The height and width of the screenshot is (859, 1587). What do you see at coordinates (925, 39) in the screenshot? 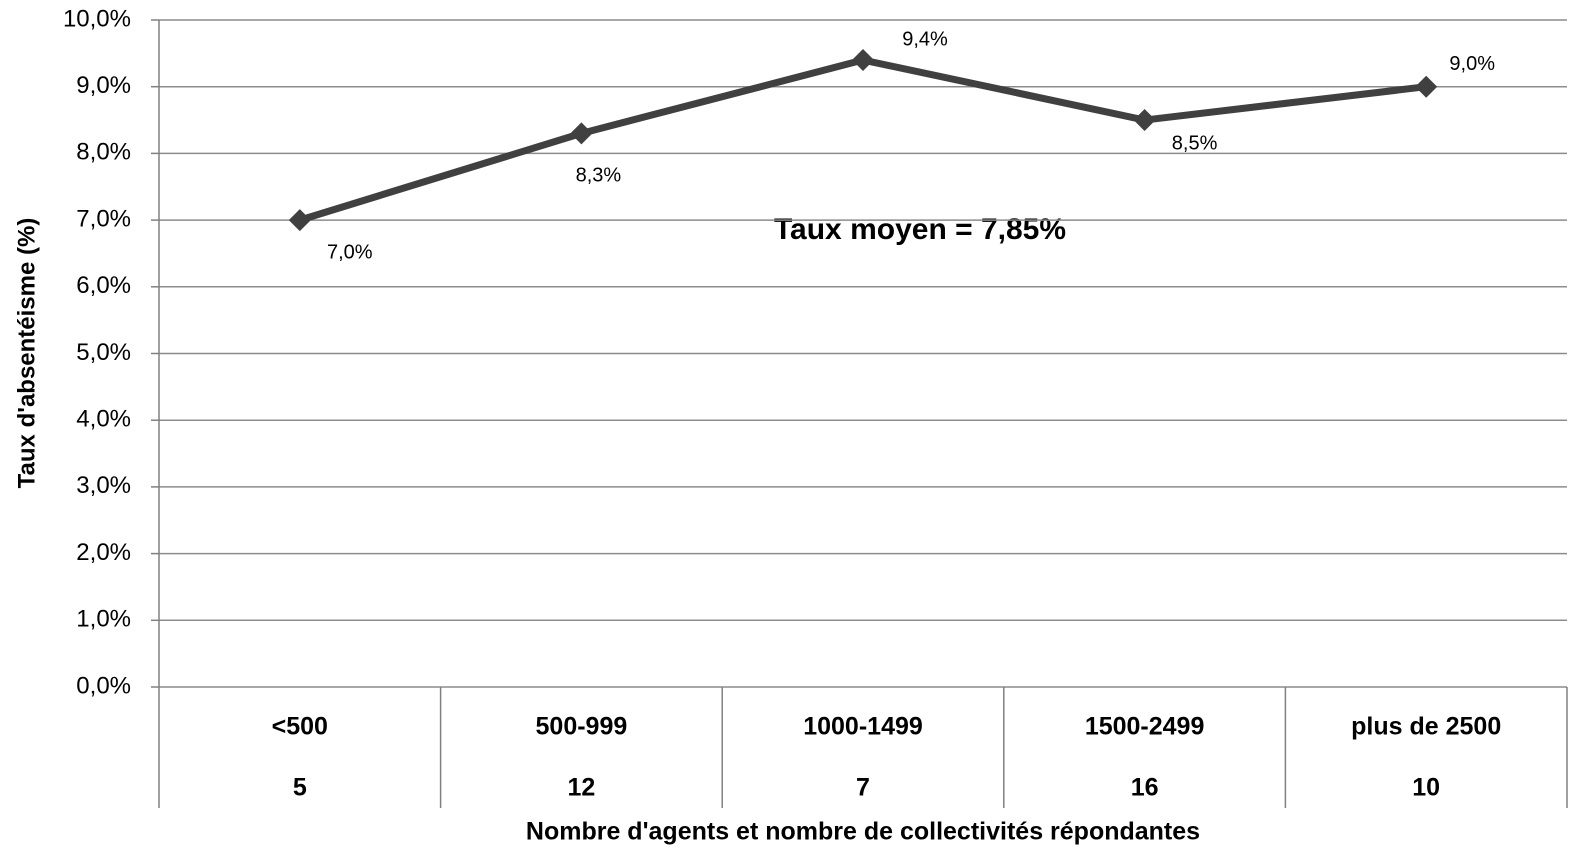
I see `data-label: 9,4%` at bounding box center [925, 39].